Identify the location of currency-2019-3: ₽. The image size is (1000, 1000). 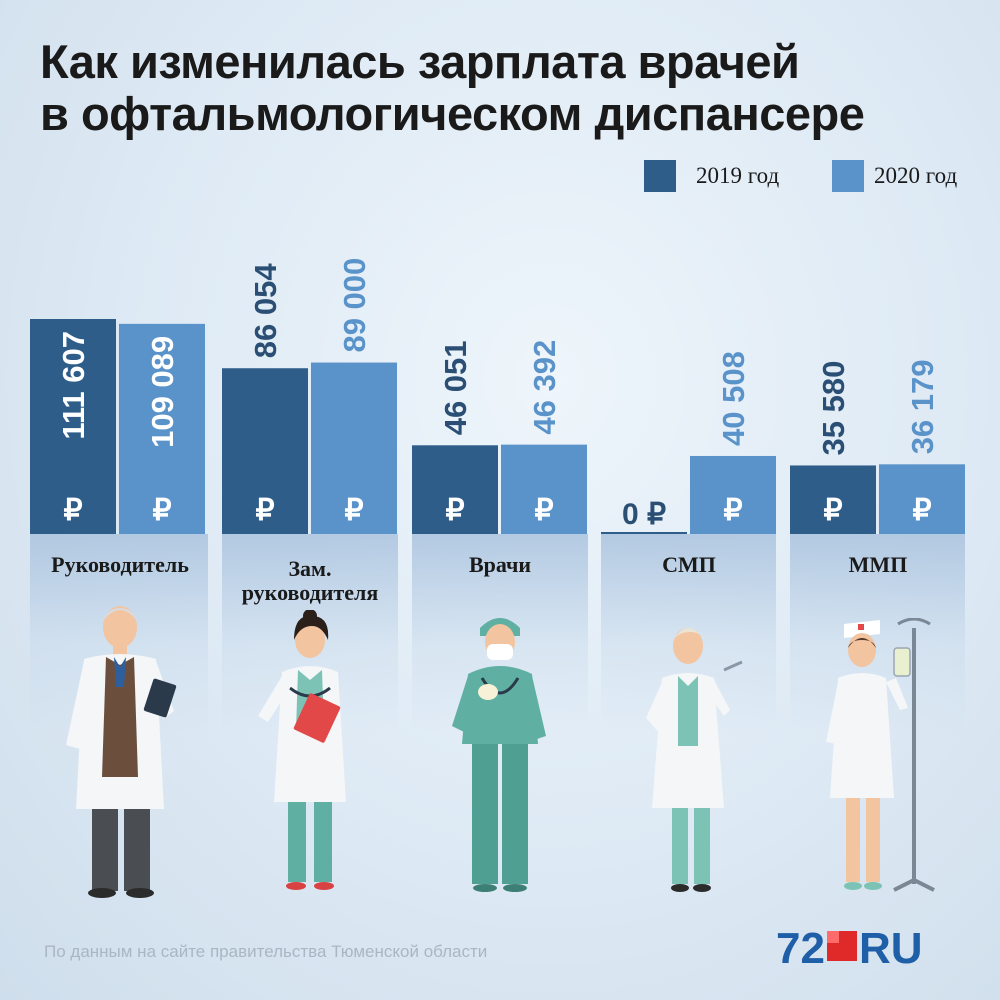
(454, 510).